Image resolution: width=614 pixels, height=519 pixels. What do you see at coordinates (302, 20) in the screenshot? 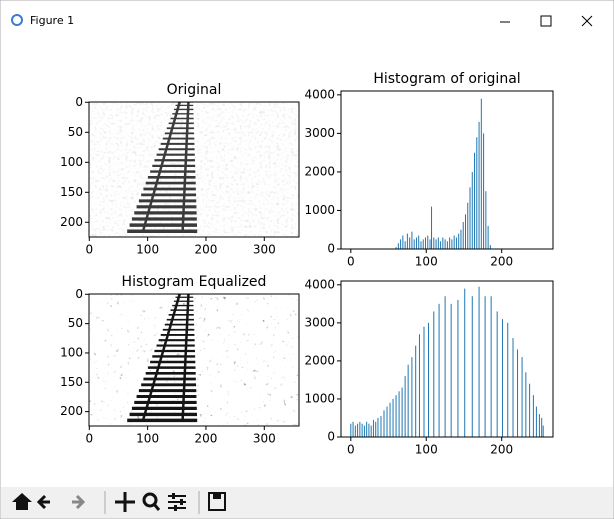
I see `title-bar: Figure 1` at bounding box center [302, 20].